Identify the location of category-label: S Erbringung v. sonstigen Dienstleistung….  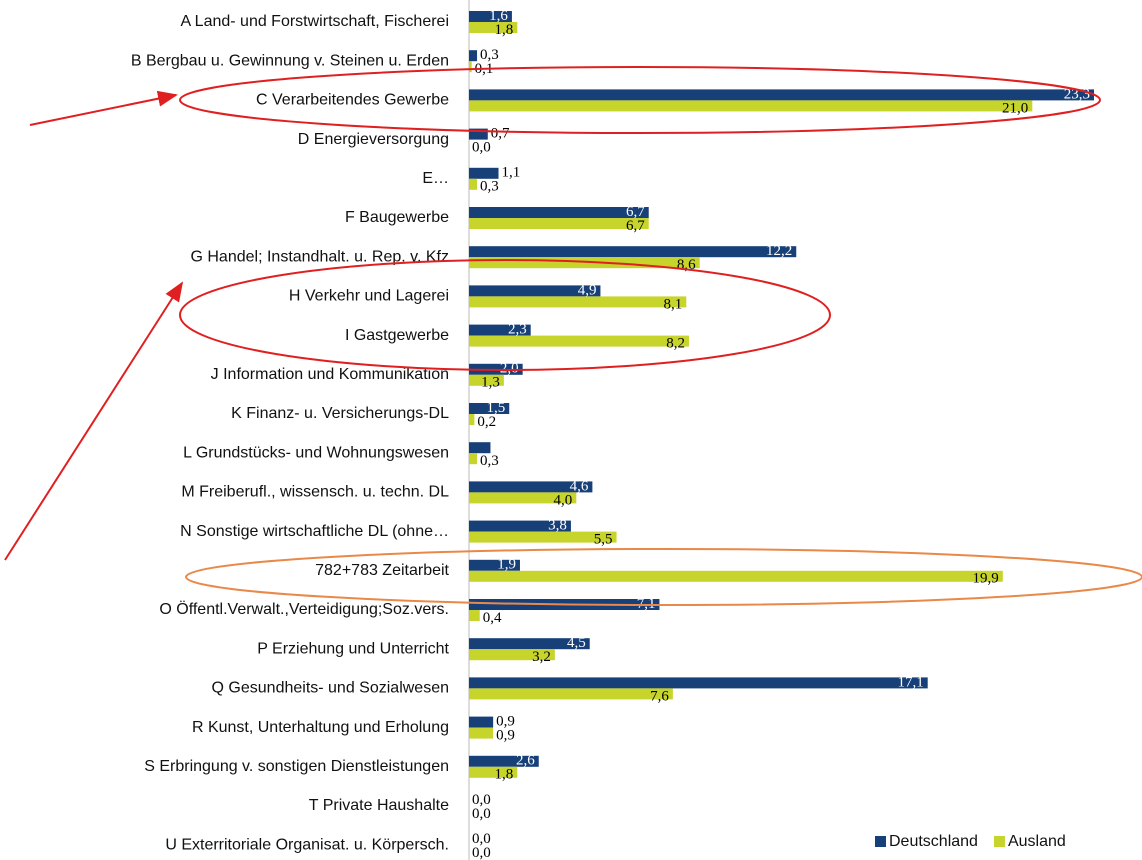
(296, 766).